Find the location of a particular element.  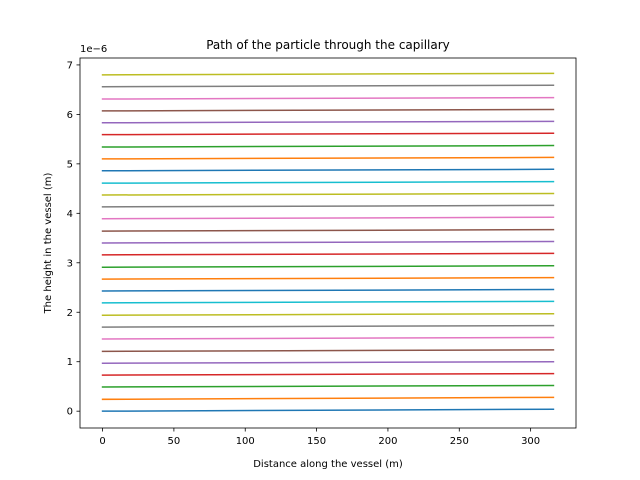

x-tick-label: 300 is located at coordinates (530, 441).